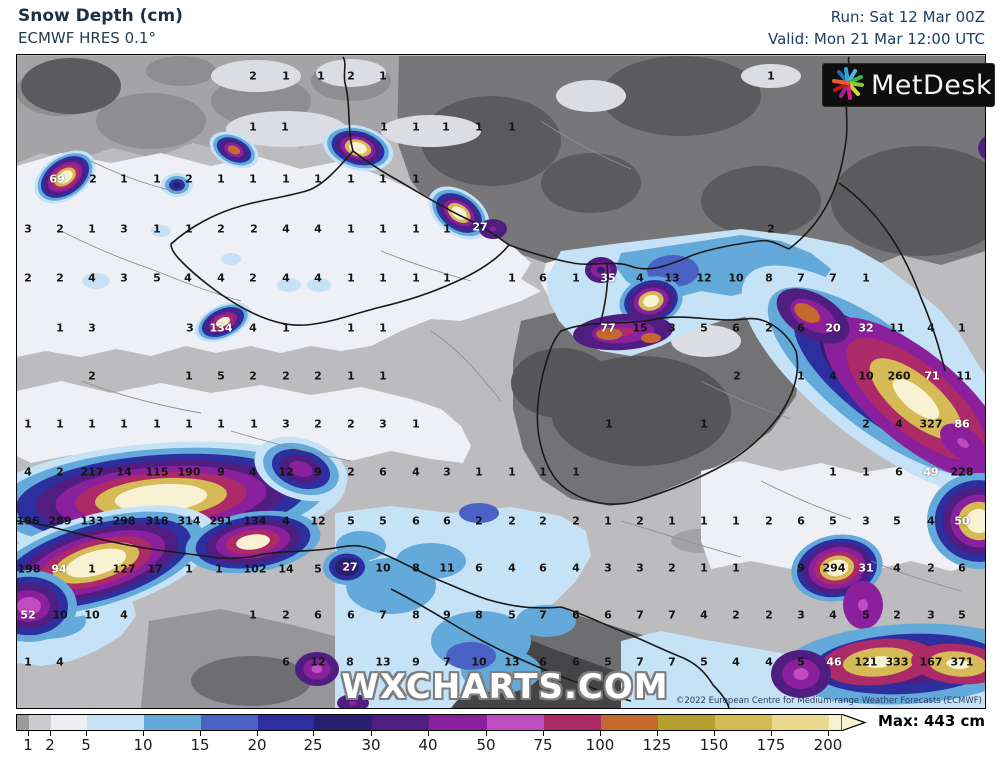  I want to click on colorbar-label: 100, so click(600, 745).